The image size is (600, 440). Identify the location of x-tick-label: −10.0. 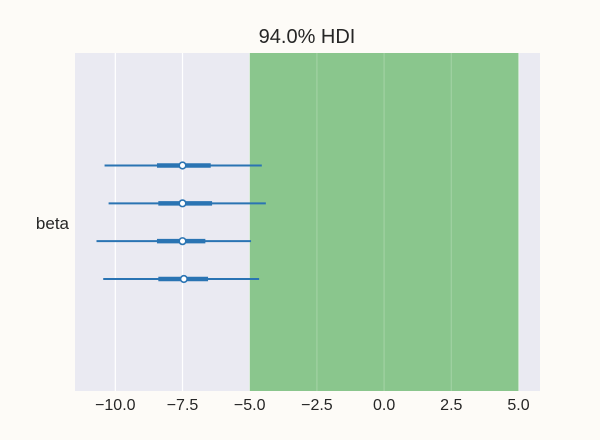
(115, 405).